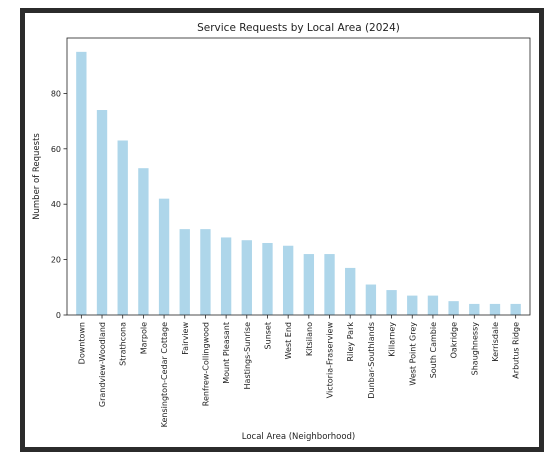 The image size is (560, 458). What do you see at coordinates (453, 308) in the screenshot?
I see `bar-oakridge` at bounding box center [453, 308].